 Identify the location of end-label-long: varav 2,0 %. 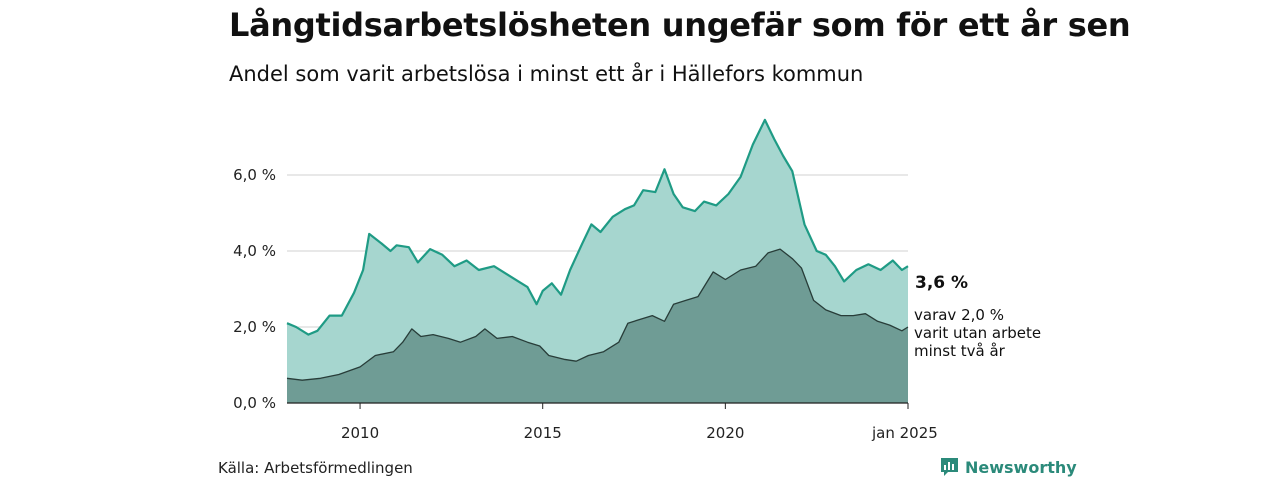
(959, 315).